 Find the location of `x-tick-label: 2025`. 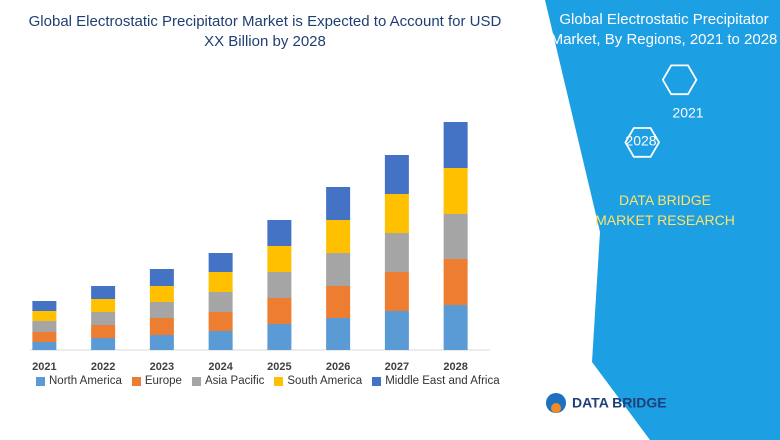

x-tick-label: 2025 is located at coordinates (279, 367).